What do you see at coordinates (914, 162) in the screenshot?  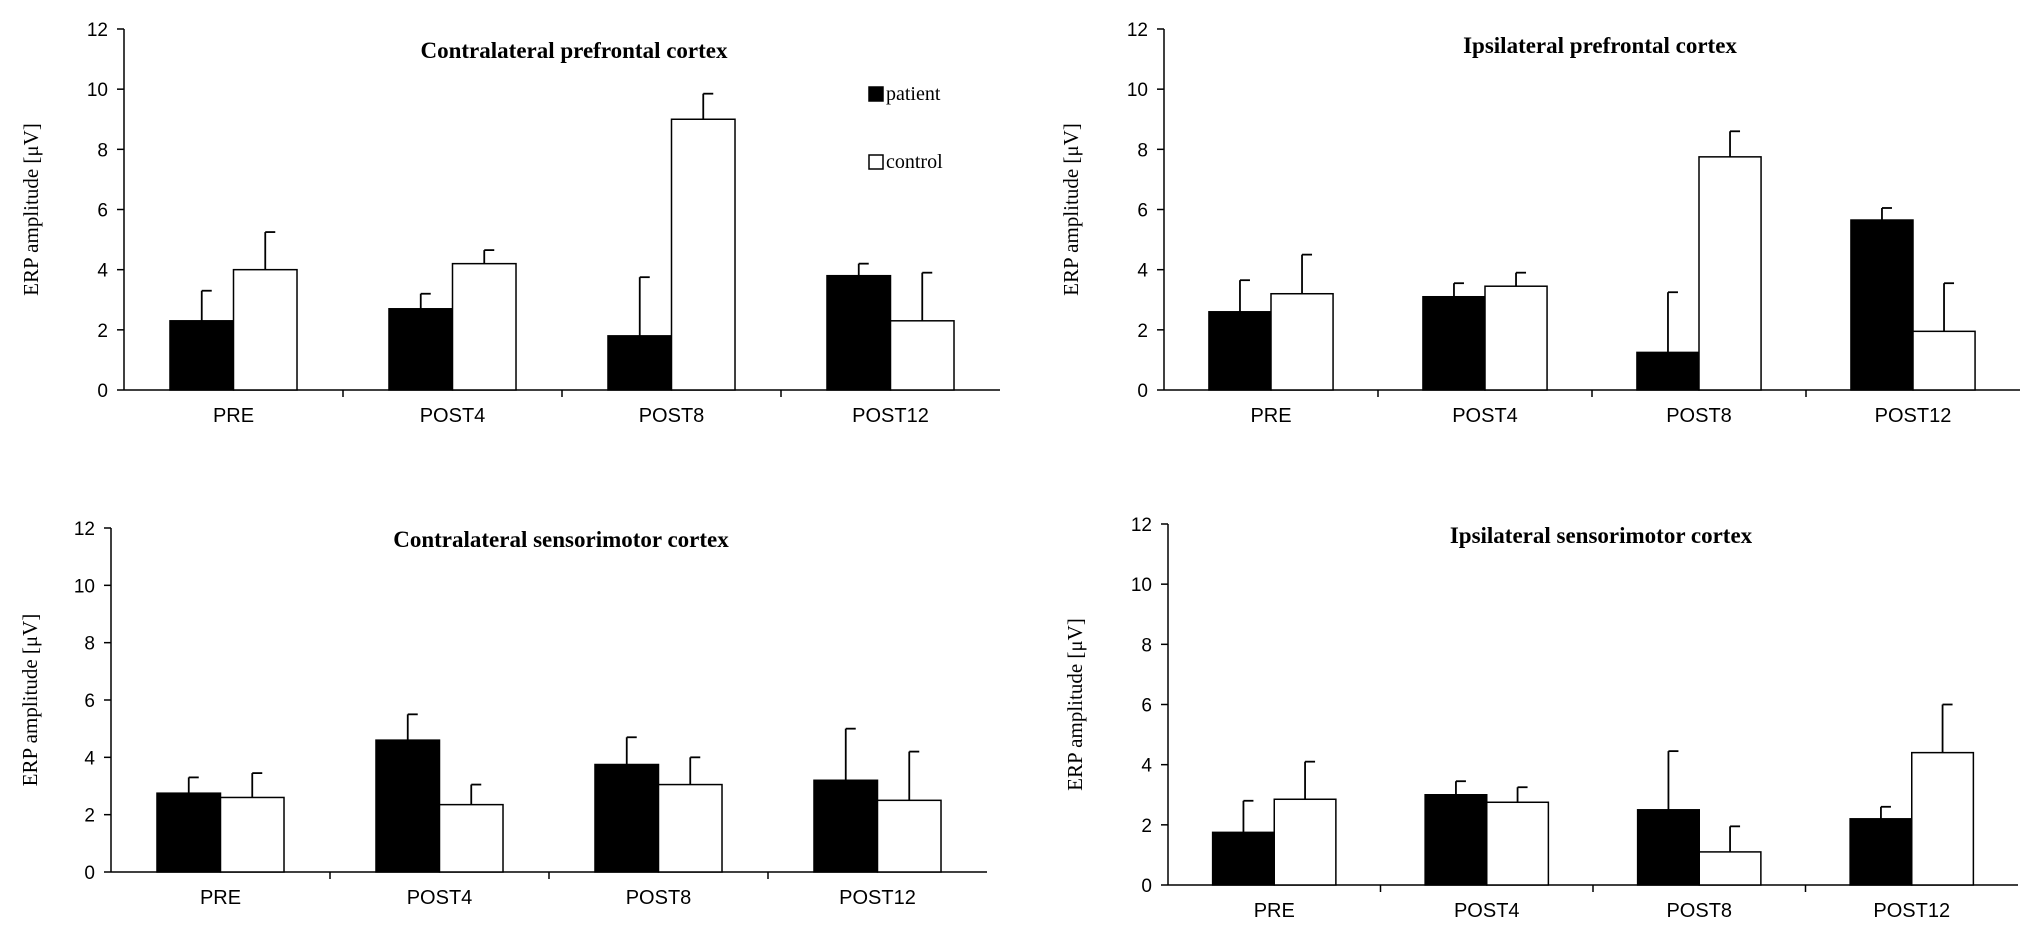 I see `legend-label-control: control` at bounding box center [914, 162].